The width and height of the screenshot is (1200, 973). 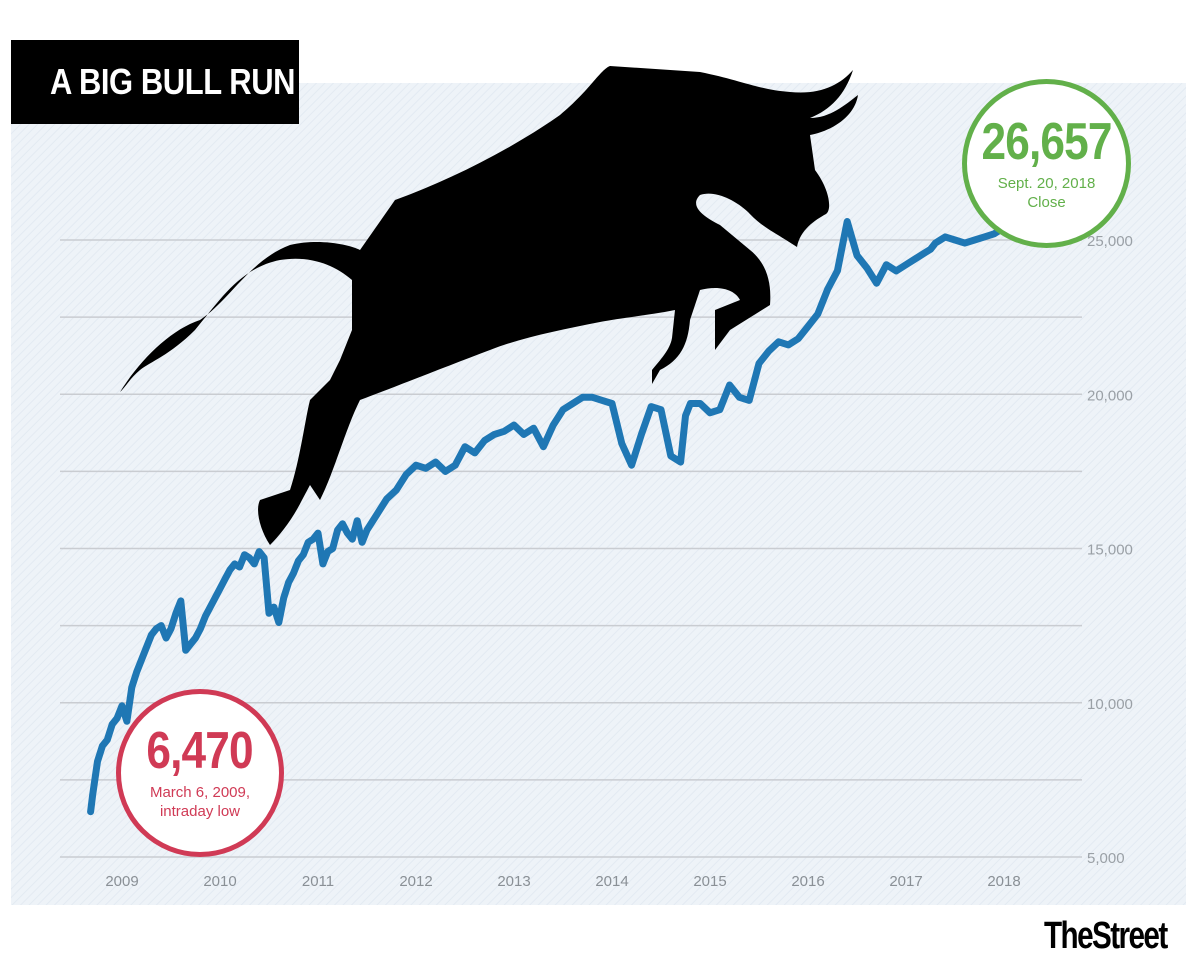 What do you see at coordinates (1046, 141) in the screenshot?
I see `annotation-high-value: 26,657` at bounding box center [1046, 141].